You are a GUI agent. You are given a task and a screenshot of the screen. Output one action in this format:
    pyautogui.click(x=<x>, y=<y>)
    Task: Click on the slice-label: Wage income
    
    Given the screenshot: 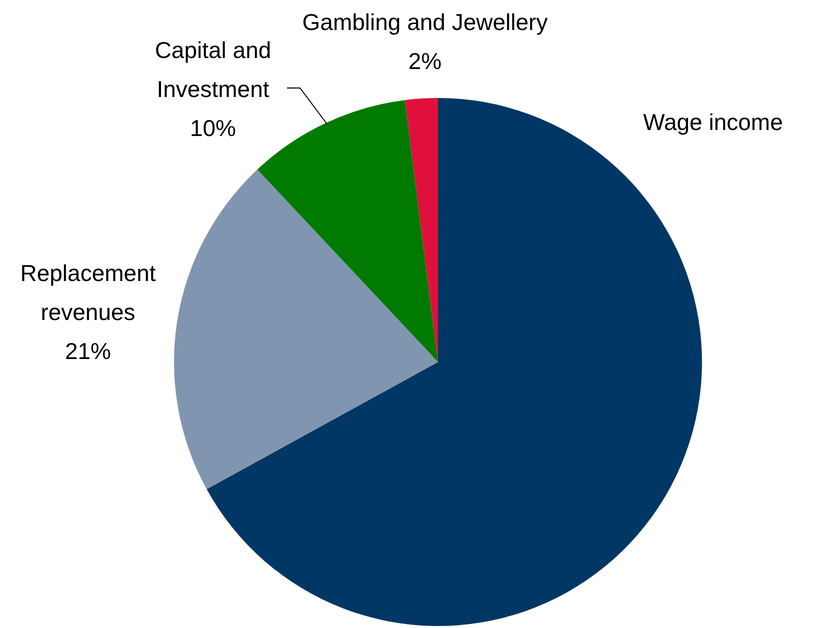 What is the action you would take?
    pyautogui.click(x=713, y=122)
    